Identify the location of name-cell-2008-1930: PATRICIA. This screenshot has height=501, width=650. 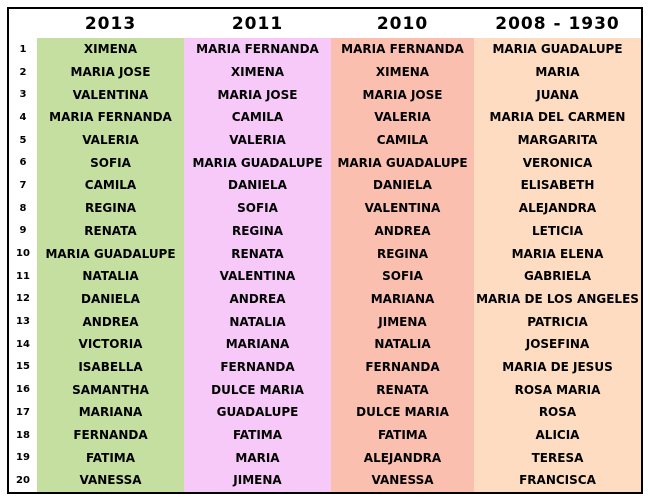
(557, 321).